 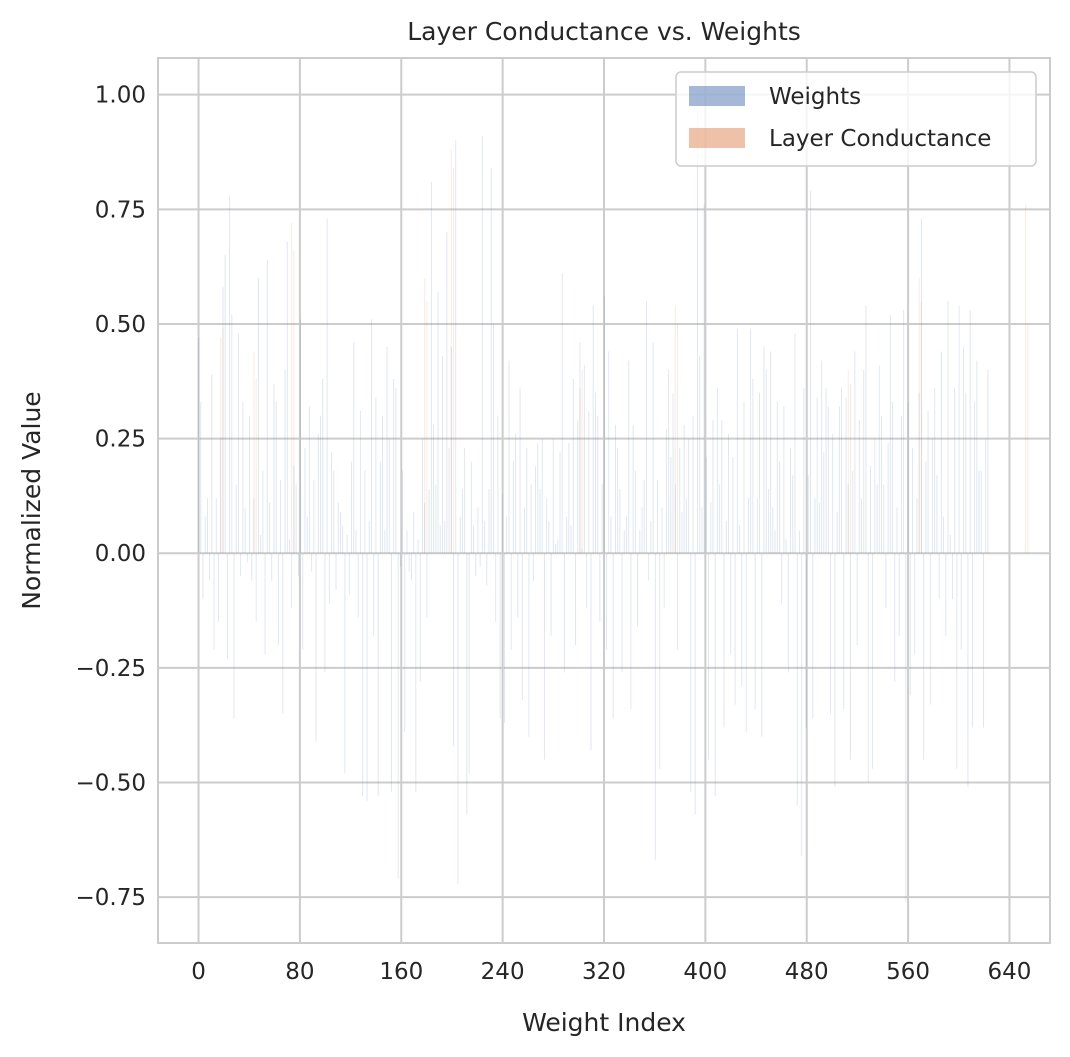 What do you see at coordinates (815, 97) in the screenshot?
I see `legend-label-weights: Weights` at bounding box center [815, 97].